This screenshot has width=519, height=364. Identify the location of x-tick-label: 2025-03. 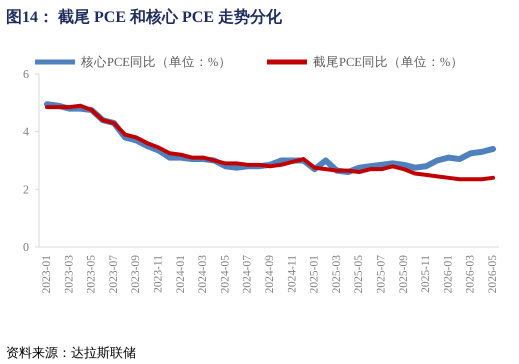
(336, 274).